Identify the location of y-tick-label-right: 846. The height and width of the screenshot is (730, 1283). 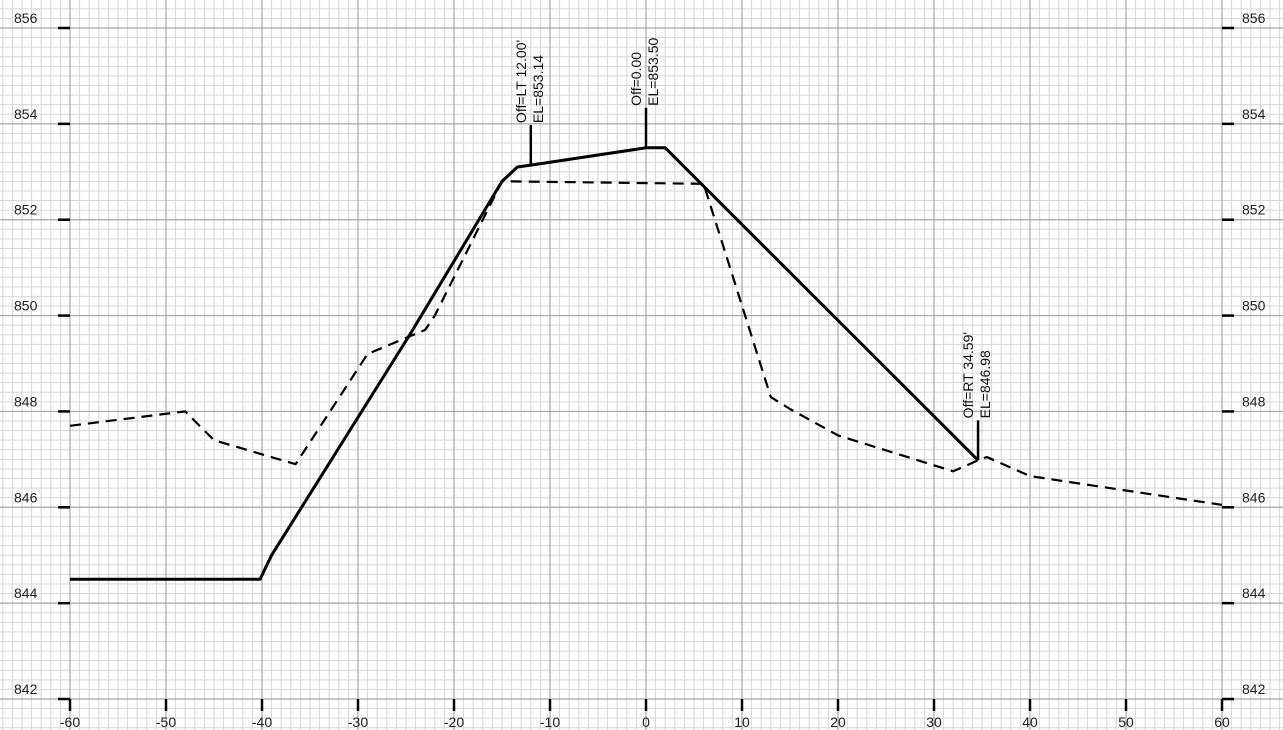
(1254, 497).